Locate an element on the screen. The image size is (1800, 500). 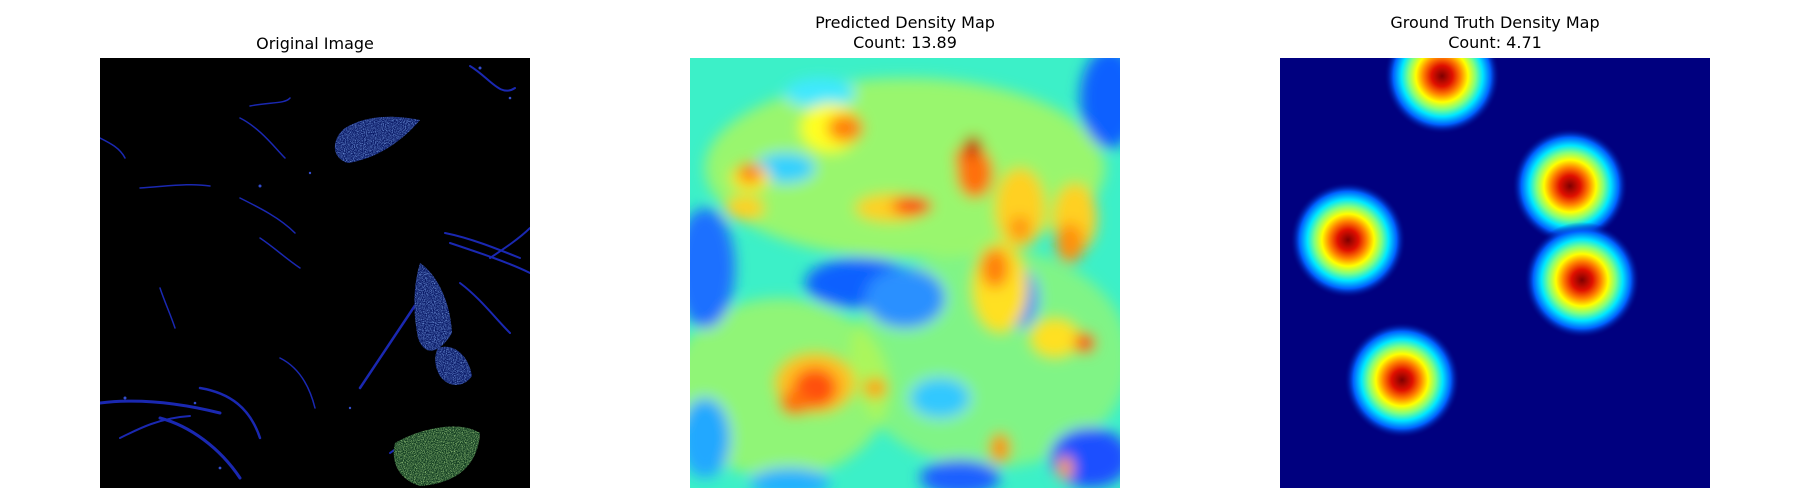
predicted-density-title: Predicted Density Map Count: 13.89 is located at coordinates (905, 33).